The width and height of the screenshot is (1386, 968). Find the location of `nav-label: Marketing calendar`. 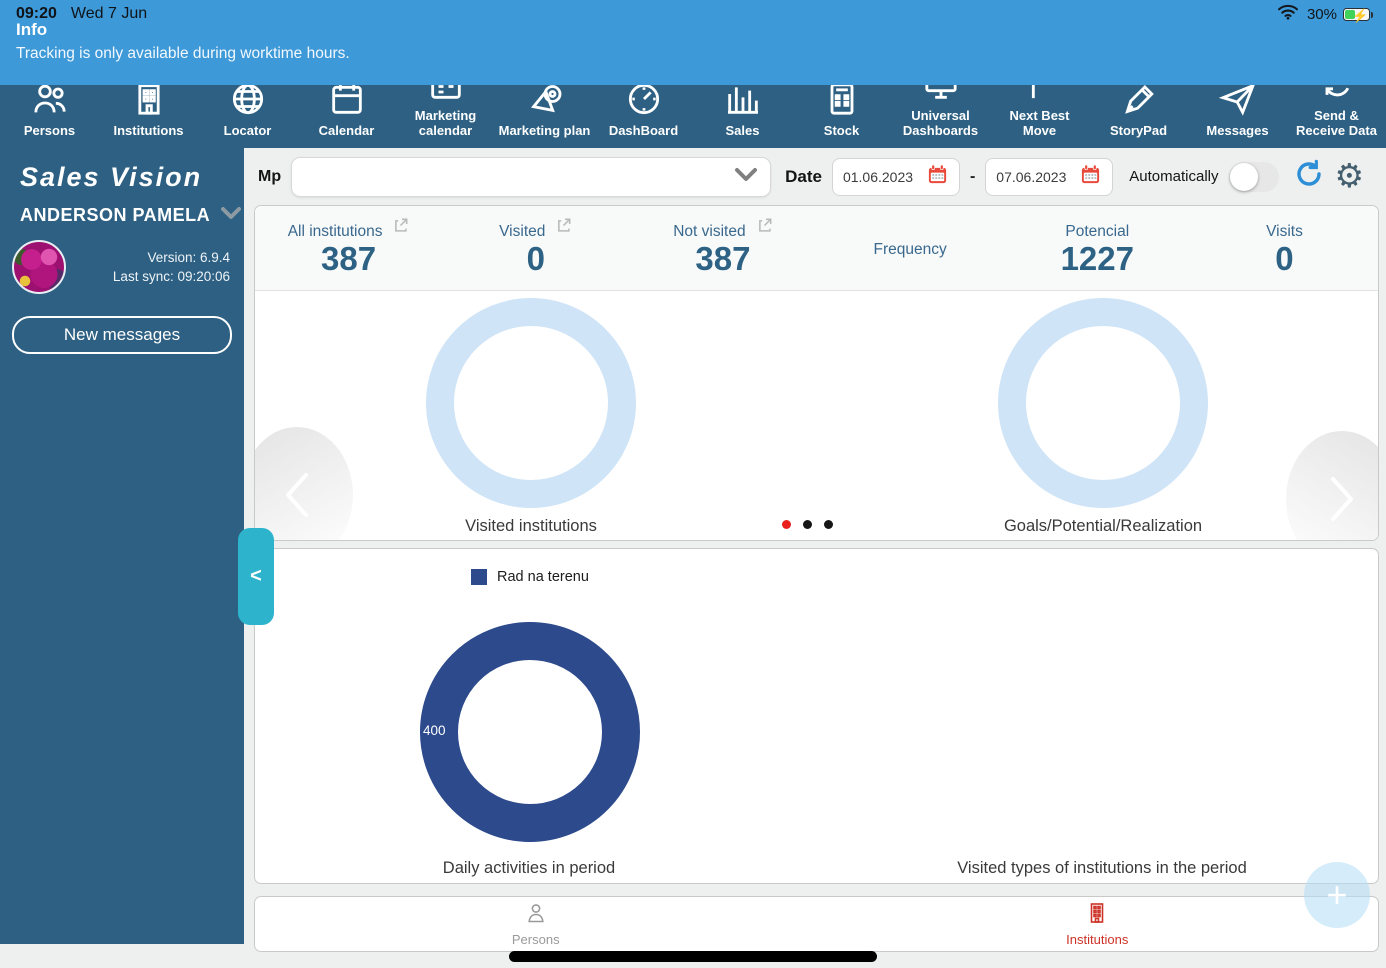

nav-label: Marketing calendar is located at coordinates (445, 123).